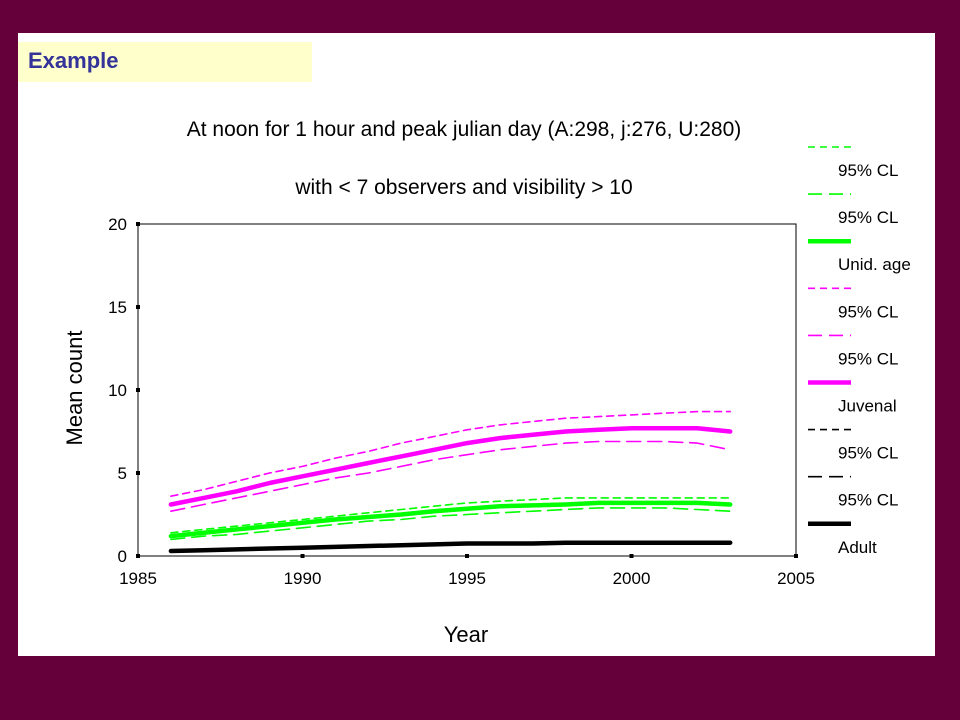 The image size is (960, 720). Describe the element at coordinates (74, 388) in the screenshot. I see `y-axis-label: Mean count` at that location.